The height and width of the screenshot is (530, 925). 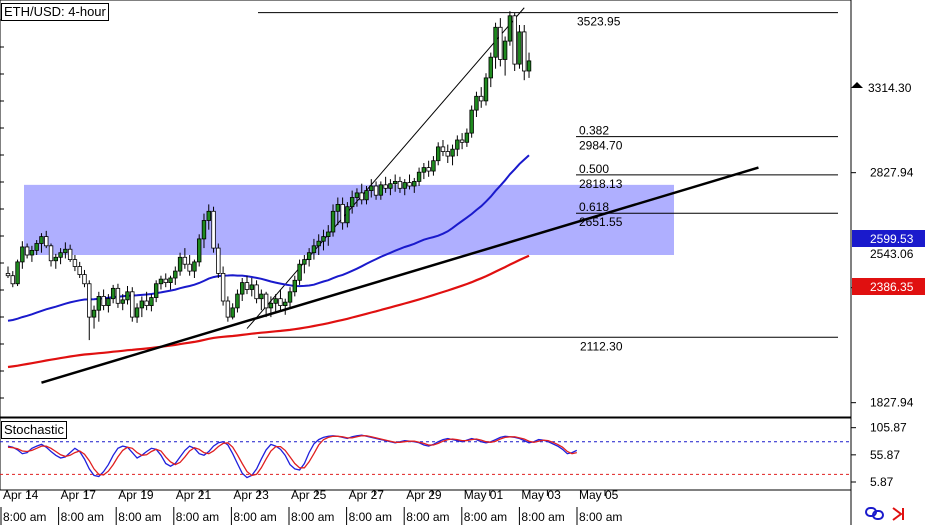 What do you see at coordinates (292, 456) in the screenshot?
I see `stochastic-series-line` at bounding box center [292, 456].